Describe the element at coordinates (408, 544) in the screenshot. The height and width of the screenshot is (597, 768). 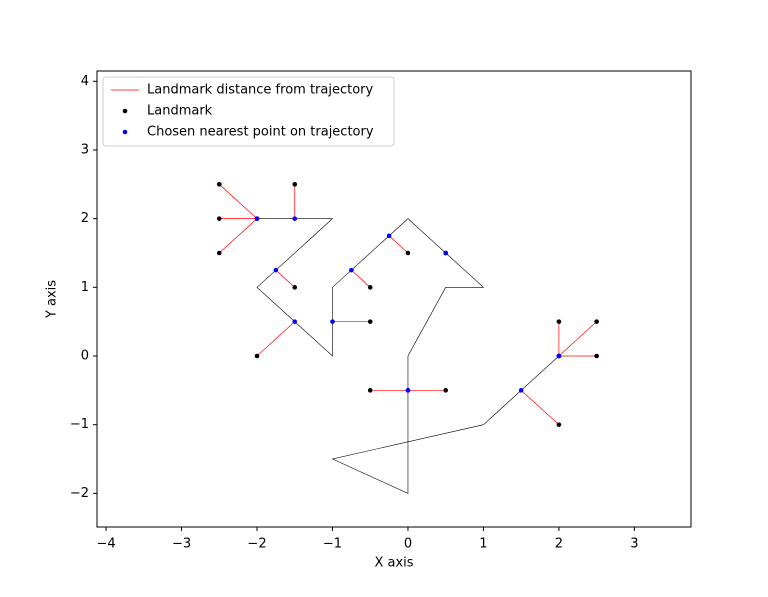
I see `x-tick-label: 0` at that location.